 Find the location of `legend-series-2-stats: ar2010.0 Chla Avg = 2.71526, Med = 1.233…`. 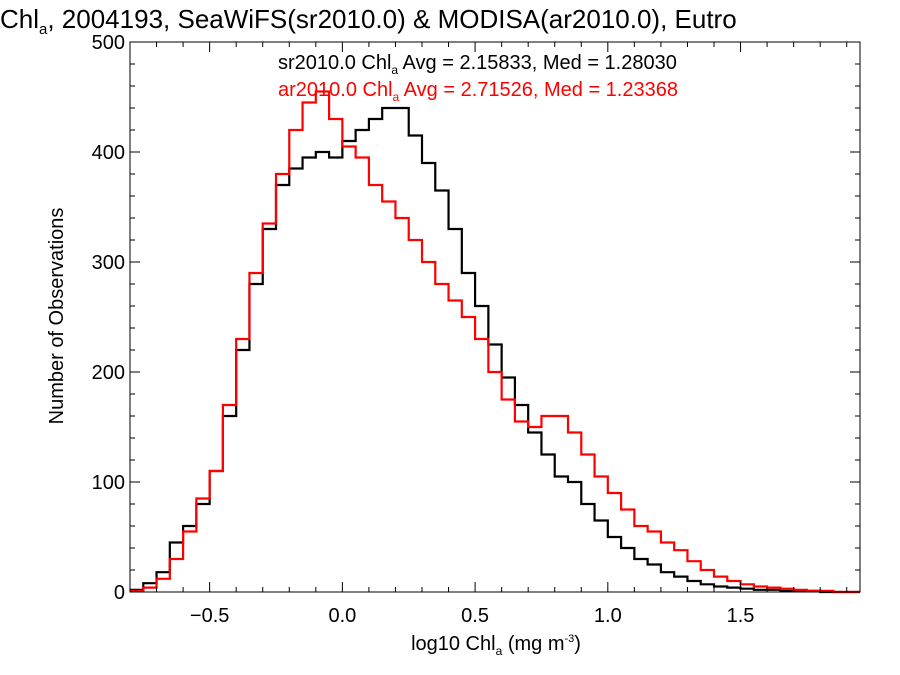

legend-series-2-stats: ar2010.0 Chla Avg = 2.71526, Med = 1.233… is located at coordinates (478, 91).